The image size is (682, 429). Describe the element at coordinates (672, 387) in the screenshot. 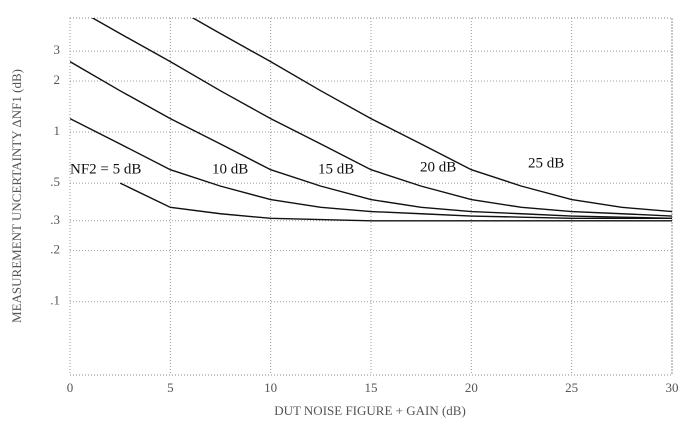

I see `x-tick-label: 30` at that location.